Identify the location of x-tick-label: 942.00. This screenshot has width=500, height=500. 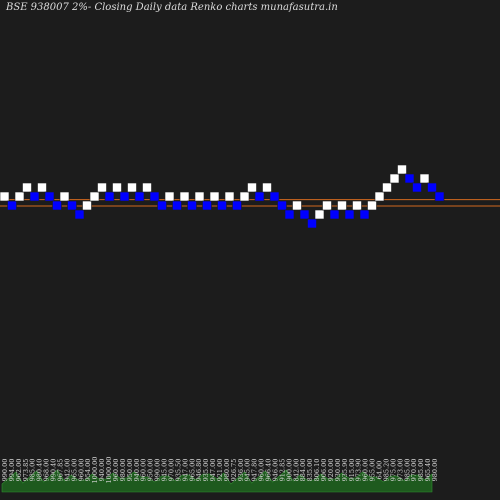
(67, 470).